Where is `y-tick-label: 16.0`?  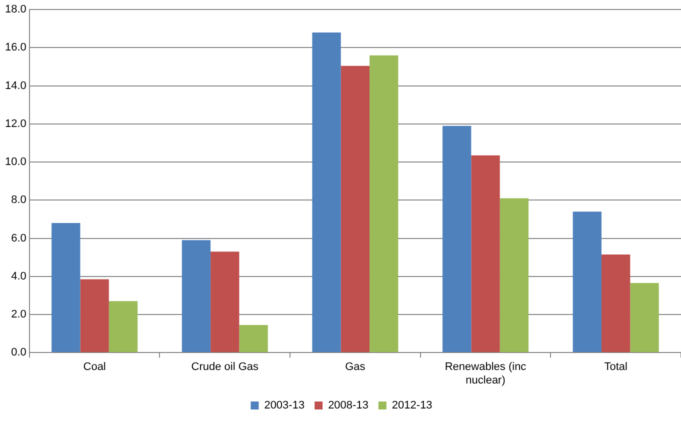
y-tick-label: 16.0 is located at coordinates (15, 48).